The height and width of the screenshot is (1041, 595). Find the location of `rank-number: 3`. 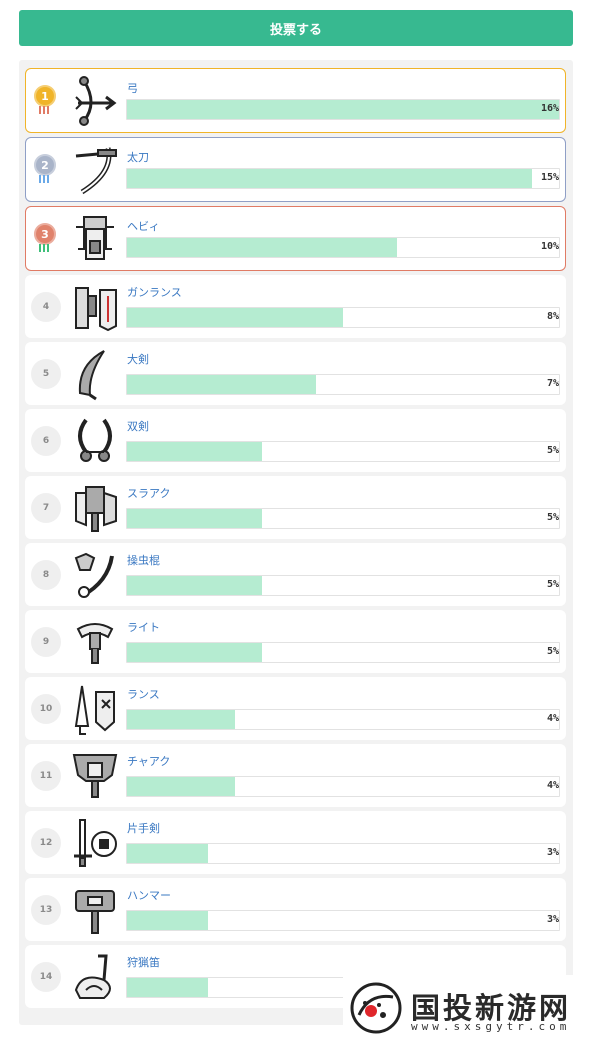

rank-number: 3 is located at coordinates (45, 234).